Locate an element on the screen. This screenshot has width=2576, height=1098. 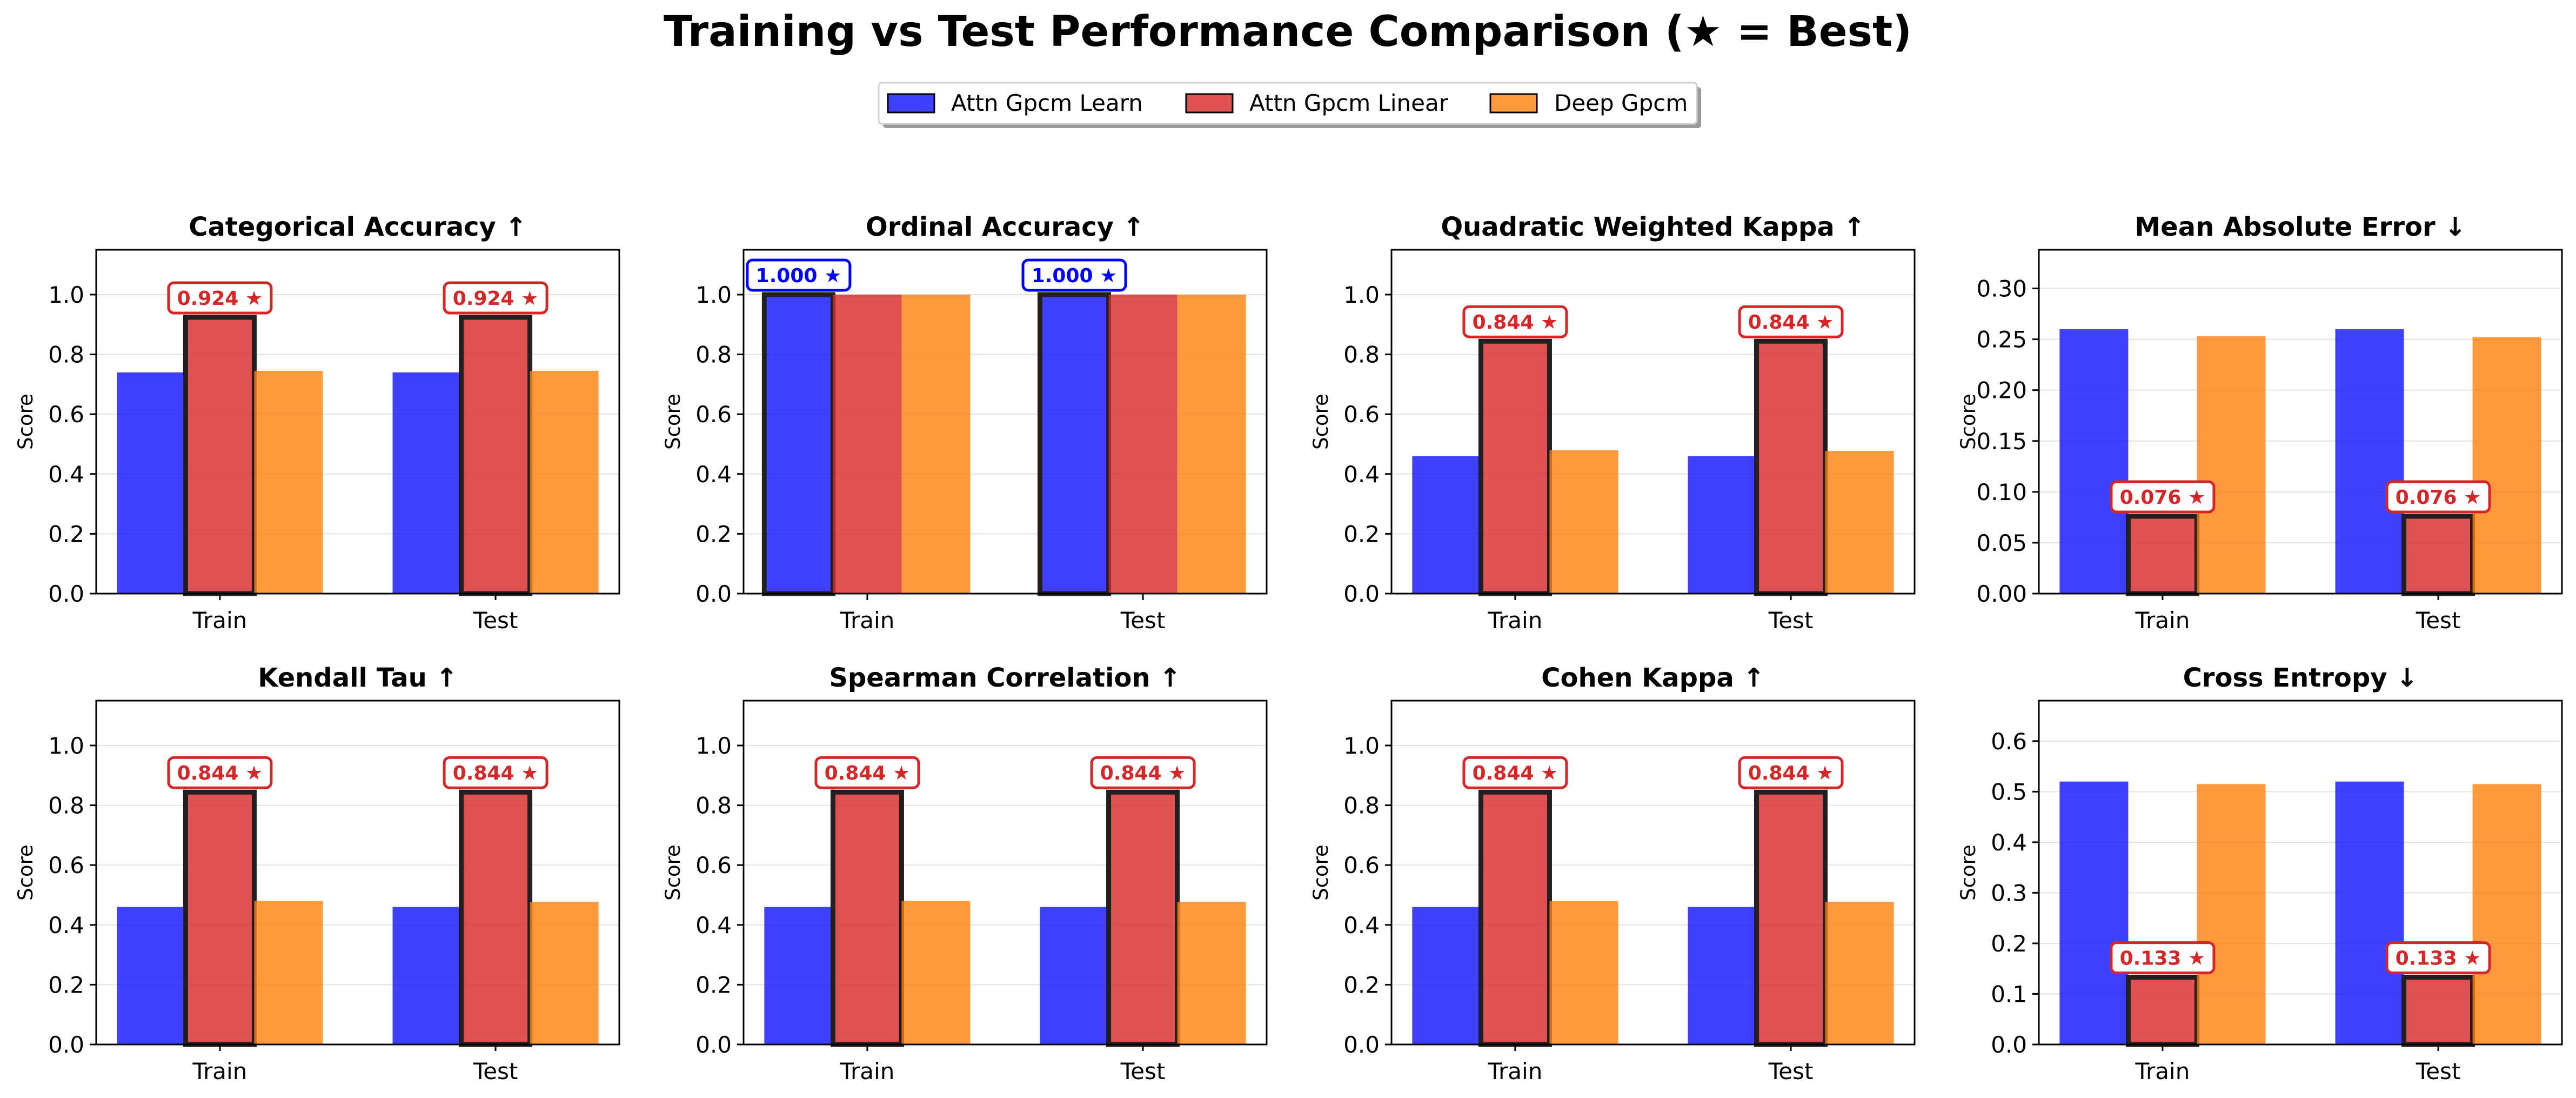
subplot-title: Spearman Correlation ↑ is located at coordinates (1005, 678).